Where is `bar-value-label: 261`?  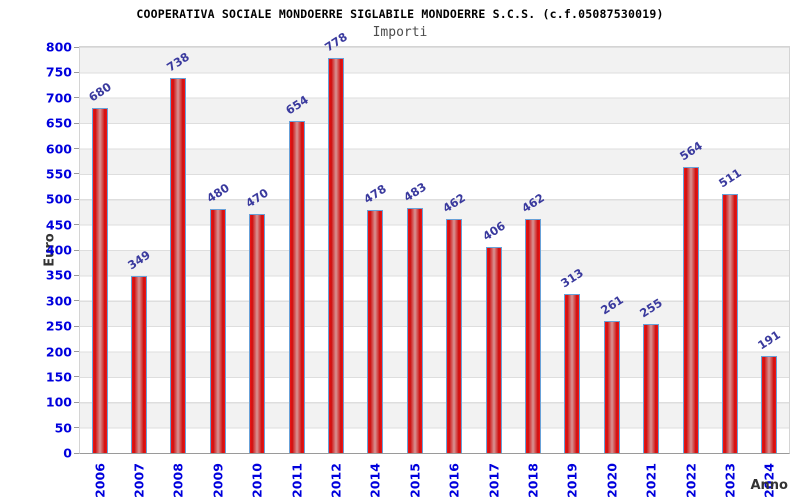
bar-value-label: 261 is located at coordinates (611, 304).